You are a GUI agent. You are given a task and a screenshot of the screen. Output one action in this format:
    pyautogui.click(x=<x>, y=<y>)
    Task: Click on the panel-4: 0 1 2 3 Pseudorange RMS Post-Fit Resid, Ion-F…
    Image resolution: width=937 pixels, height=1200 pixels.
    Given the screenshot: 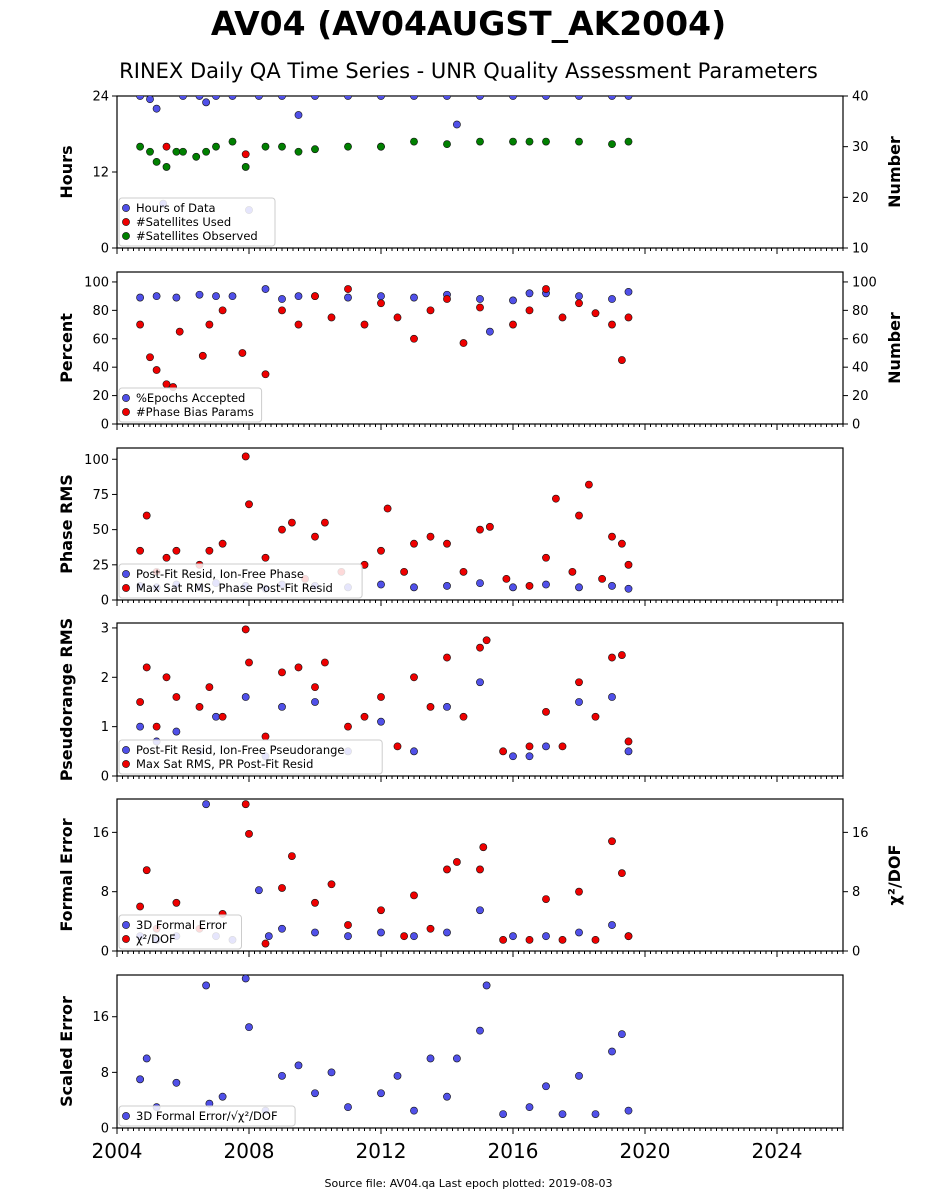 What is the action you would take?
    pyautogui.click(x=450, y=701)
    